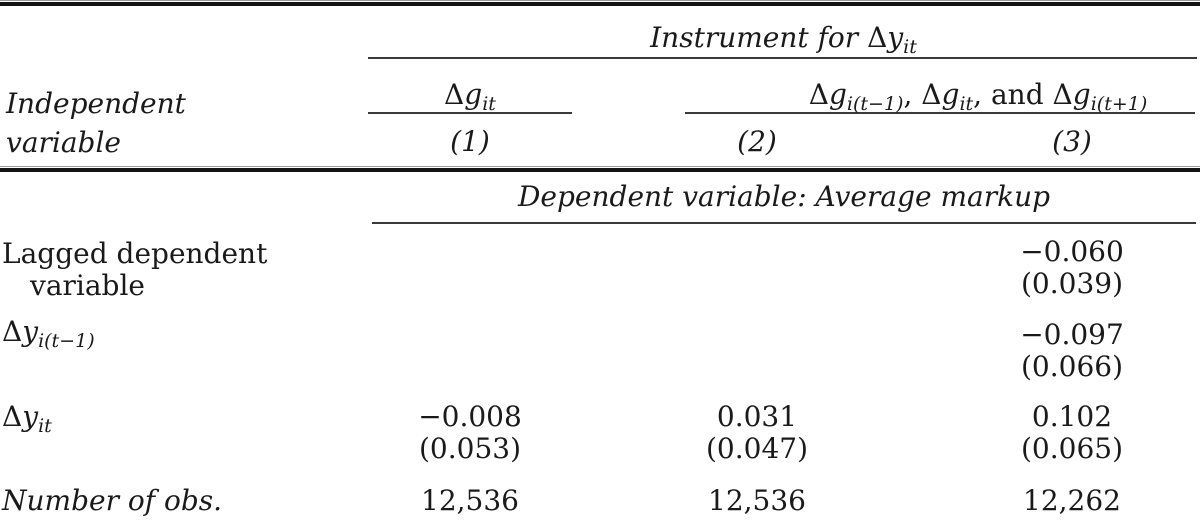 The image size is (1200, 521). What do you see at coordinates (1072, 251) in the screenshot?
I see `cell-lagged-c3-coef: −0.060` at bounding box center [1072, 251].